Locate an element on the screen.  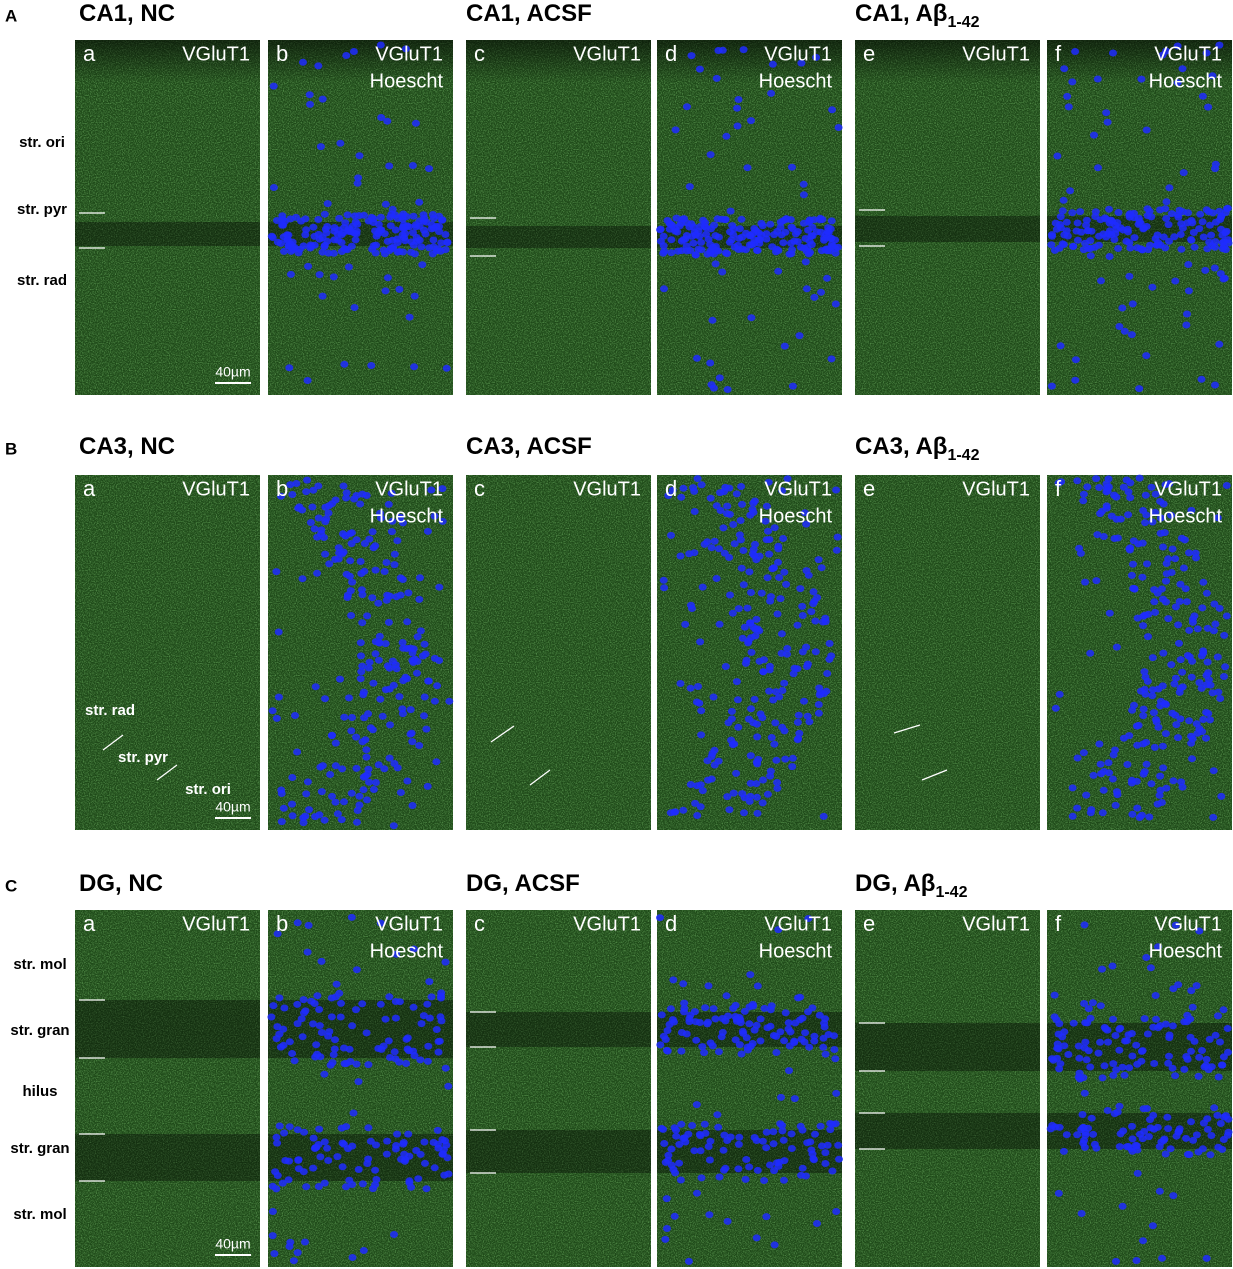
panel-title: CA3, Aβ1-42 is located at coordinates (917, 448).